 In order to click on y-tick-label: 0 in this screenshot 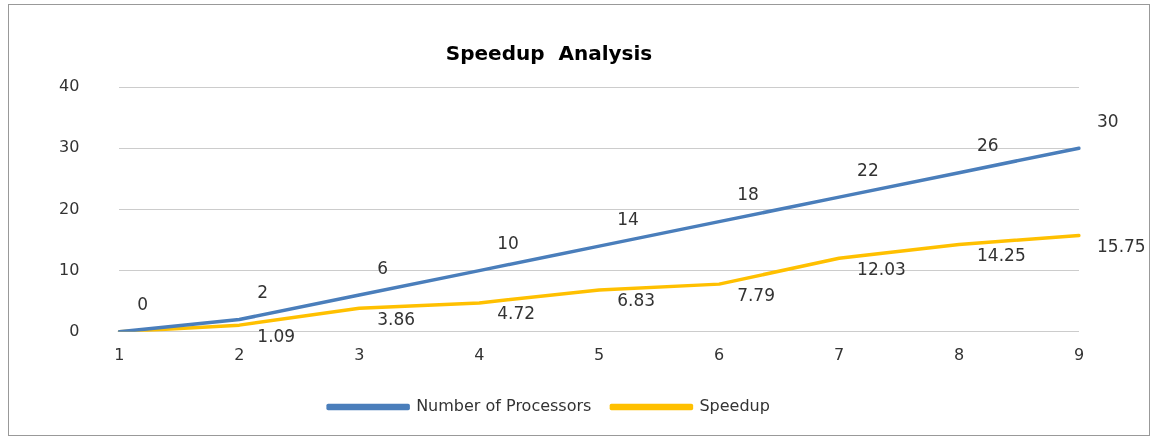, I will do `click(74, 330)`.